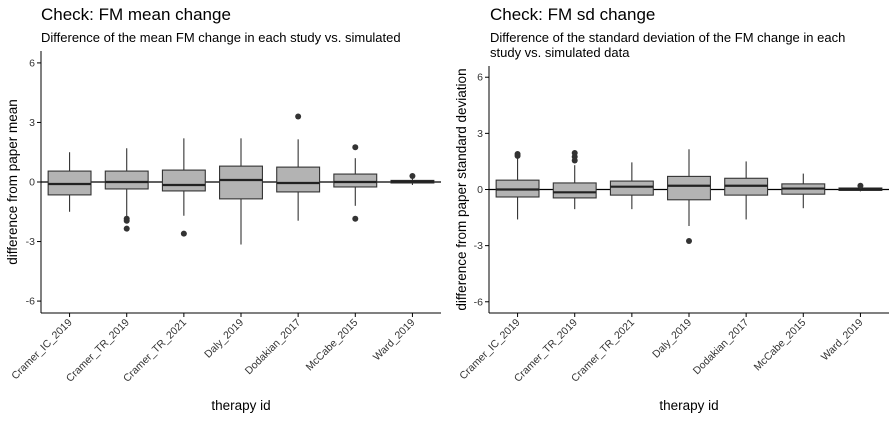 The height and width of the screenshot is (425, 896). What do you see at coordinates (12, 182) in the screenshot?
I see `y-axis-title: difference from paper mean` at bounding box center [12, 182].